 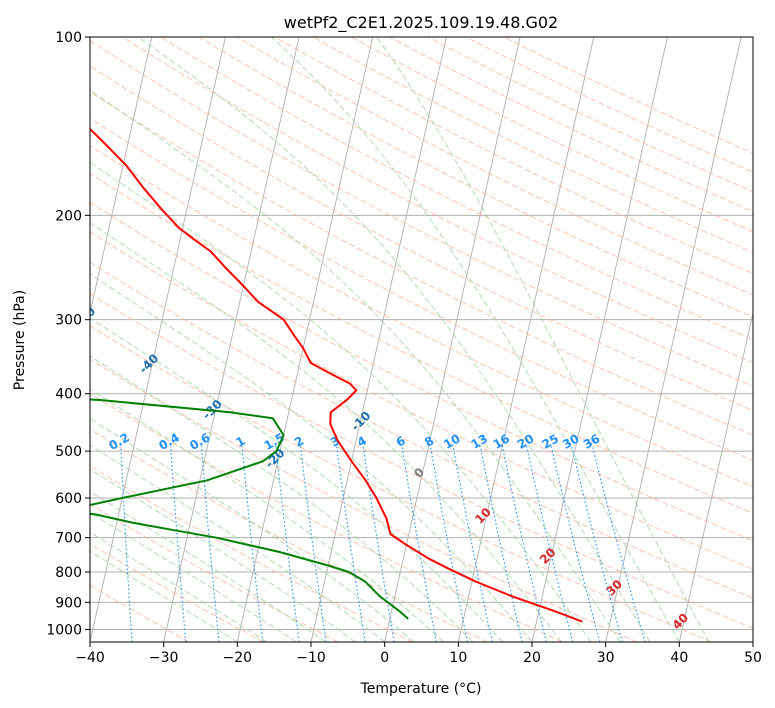 I want to click on isotherm-label: -60, so click(x=22, y=269).